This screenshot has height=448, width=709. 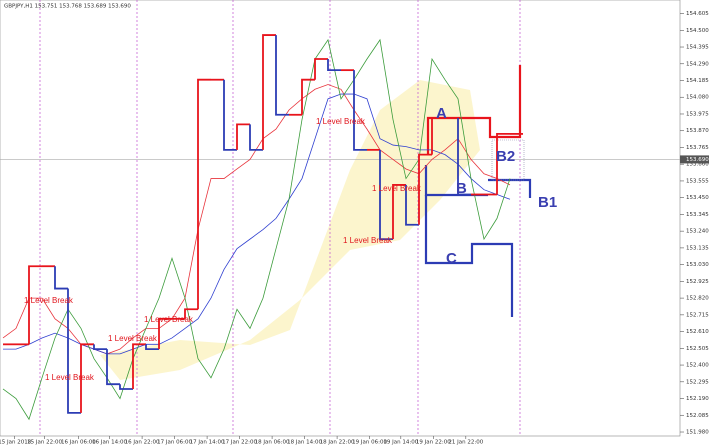 I want to click on x-tick-label: 19 Jan 06:00, so click(x=369, y=443).